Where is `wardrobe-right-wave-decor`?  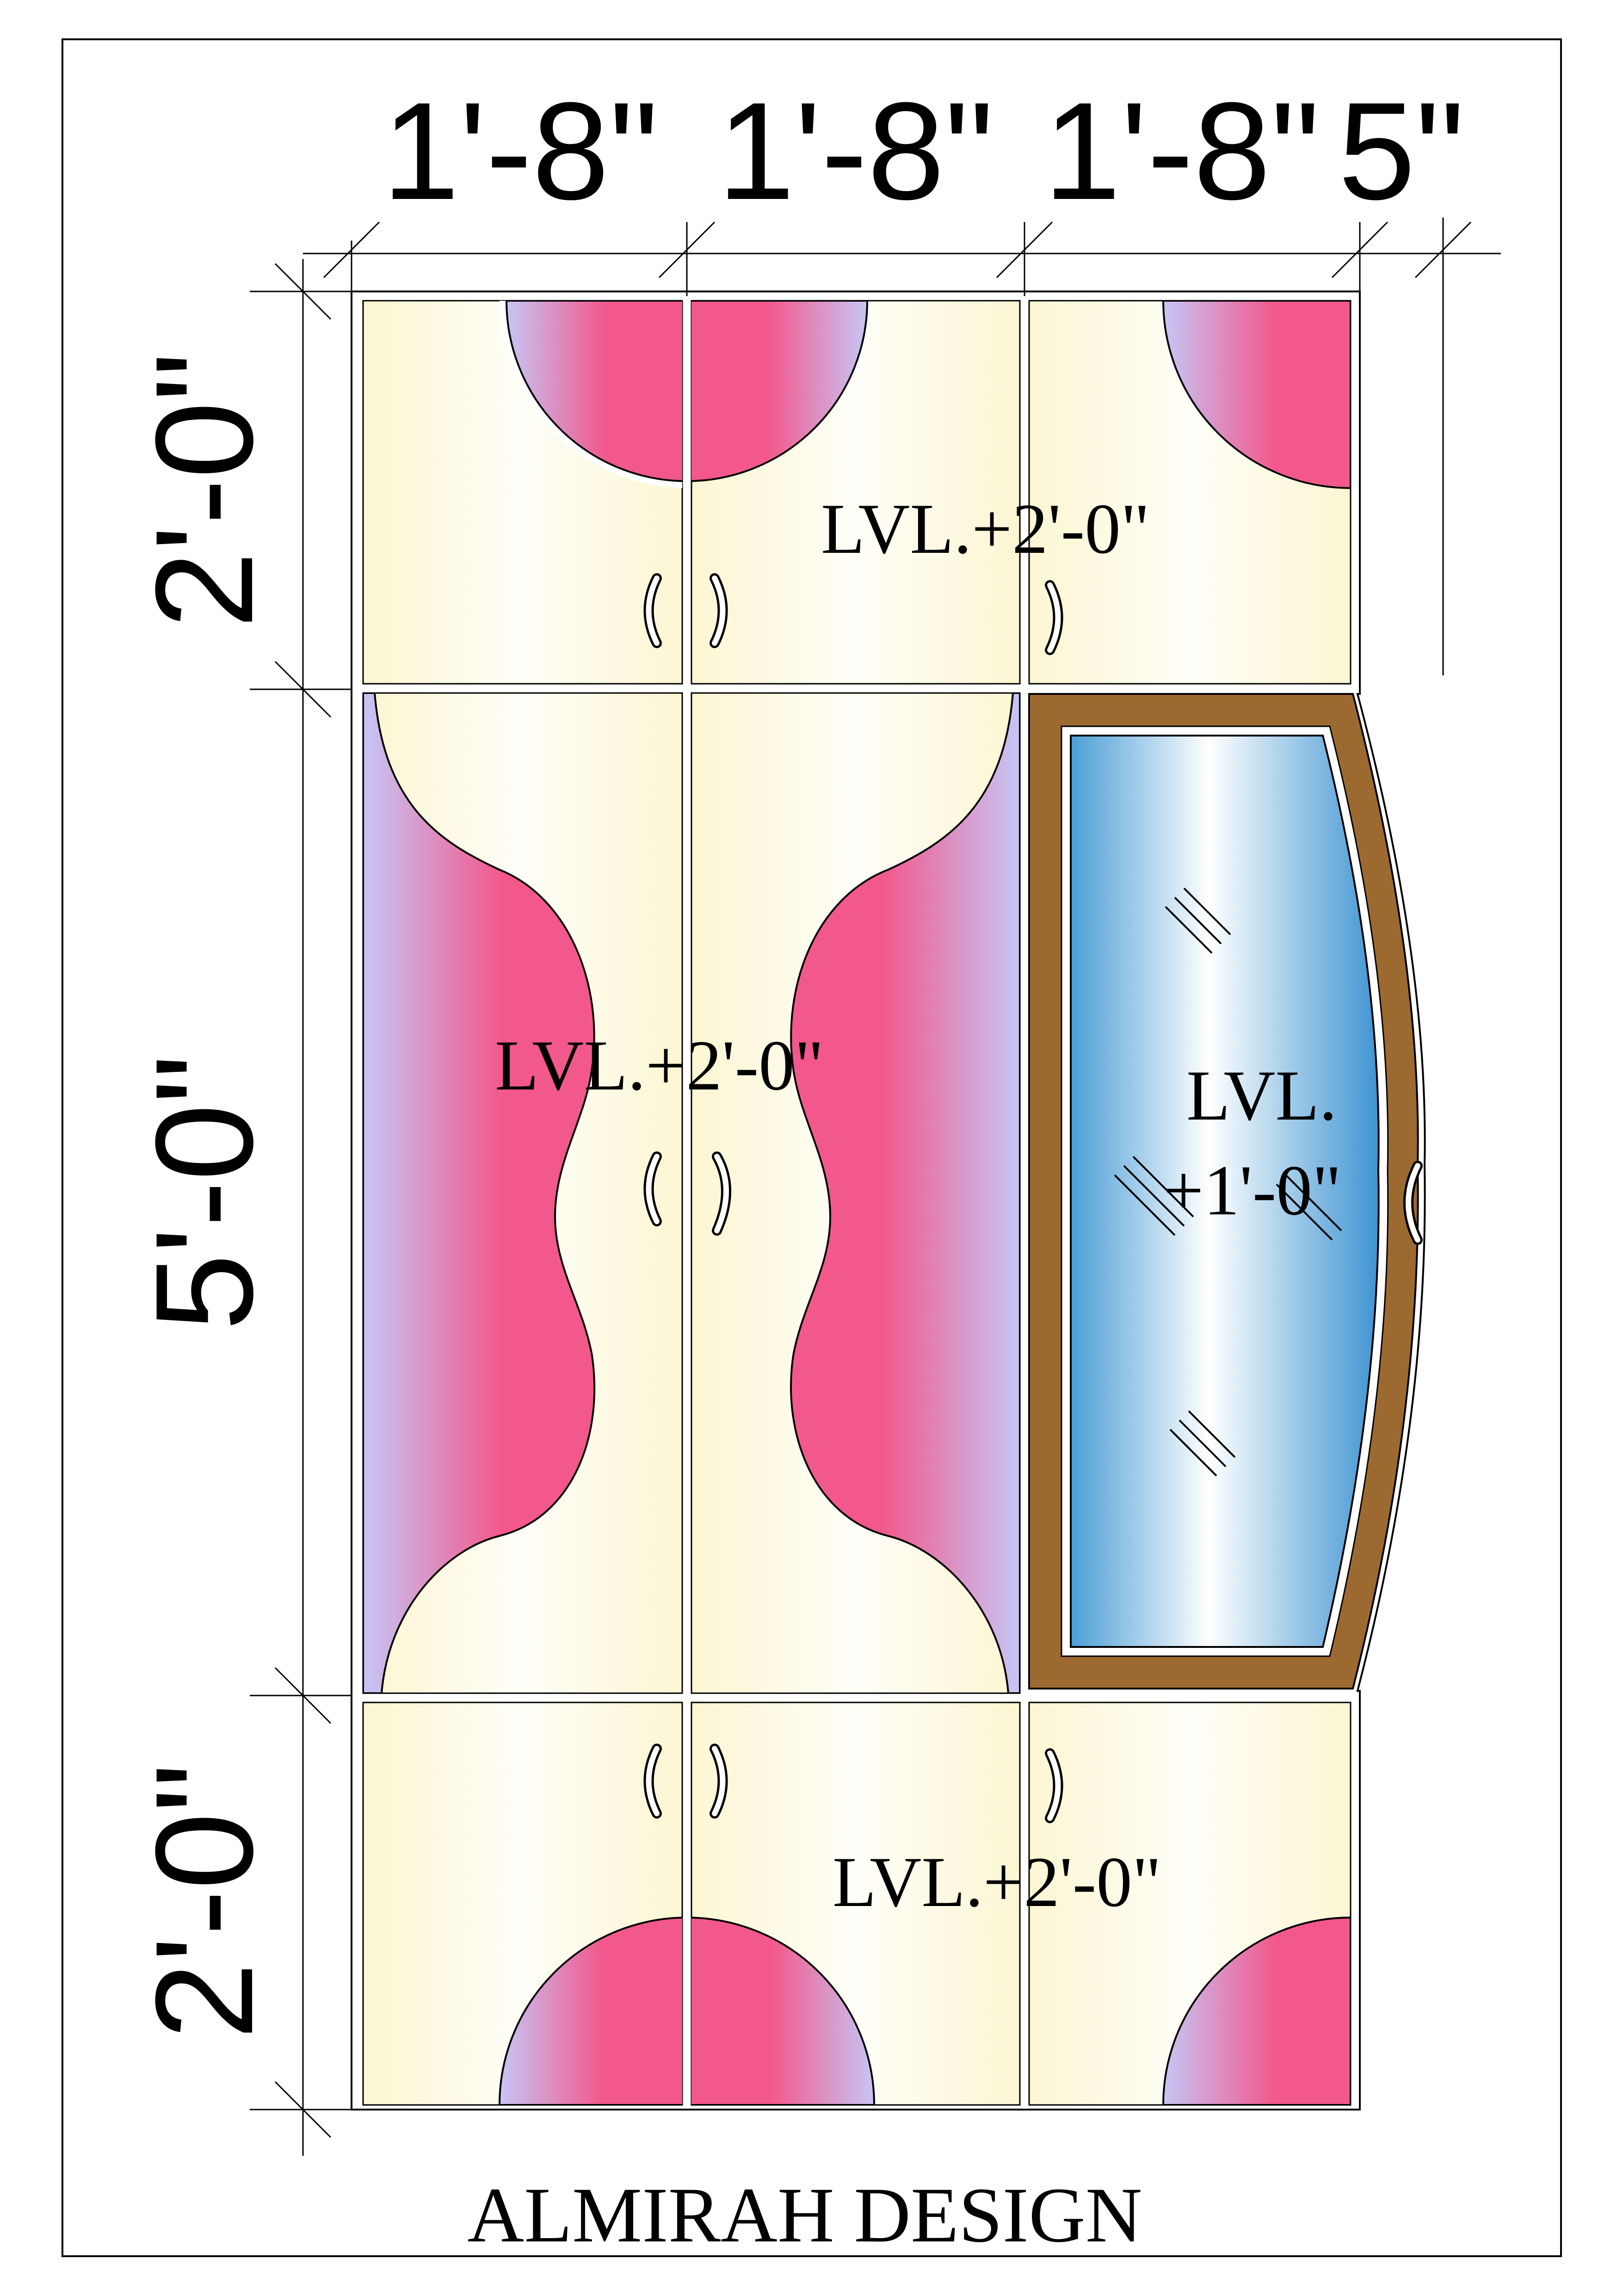
wardrobe-right-wave-decor is located at coordinates (905, 1193).